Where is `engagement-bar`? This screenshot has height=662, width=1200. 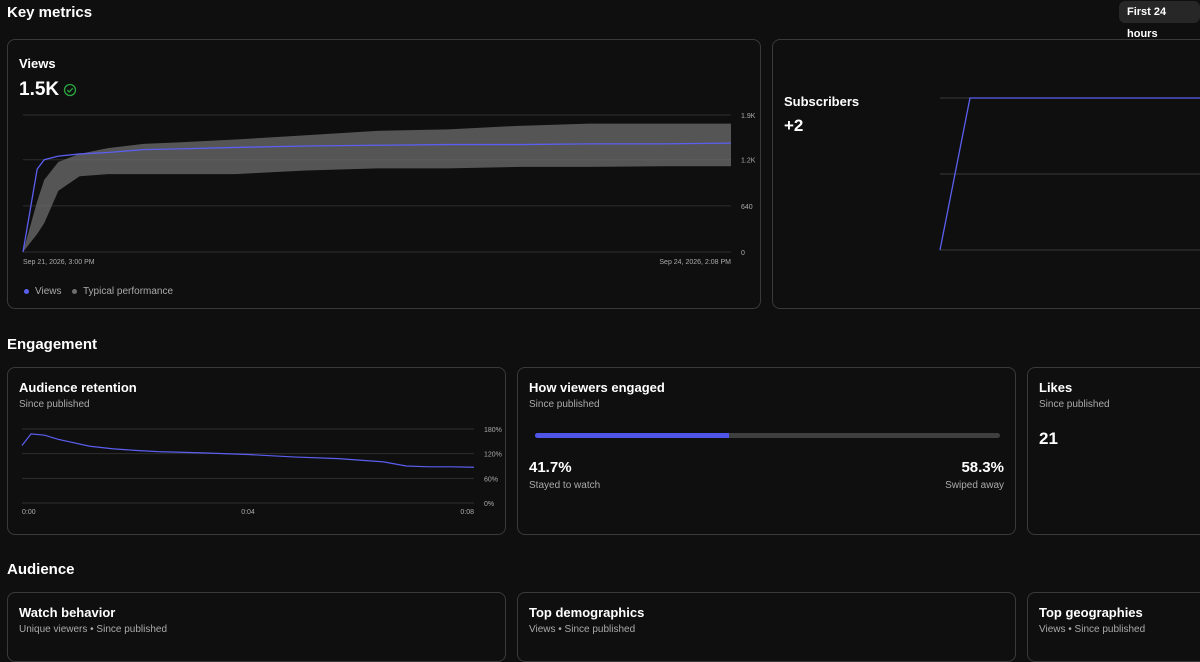 engagement-bar is located at coordinates (767, 435).